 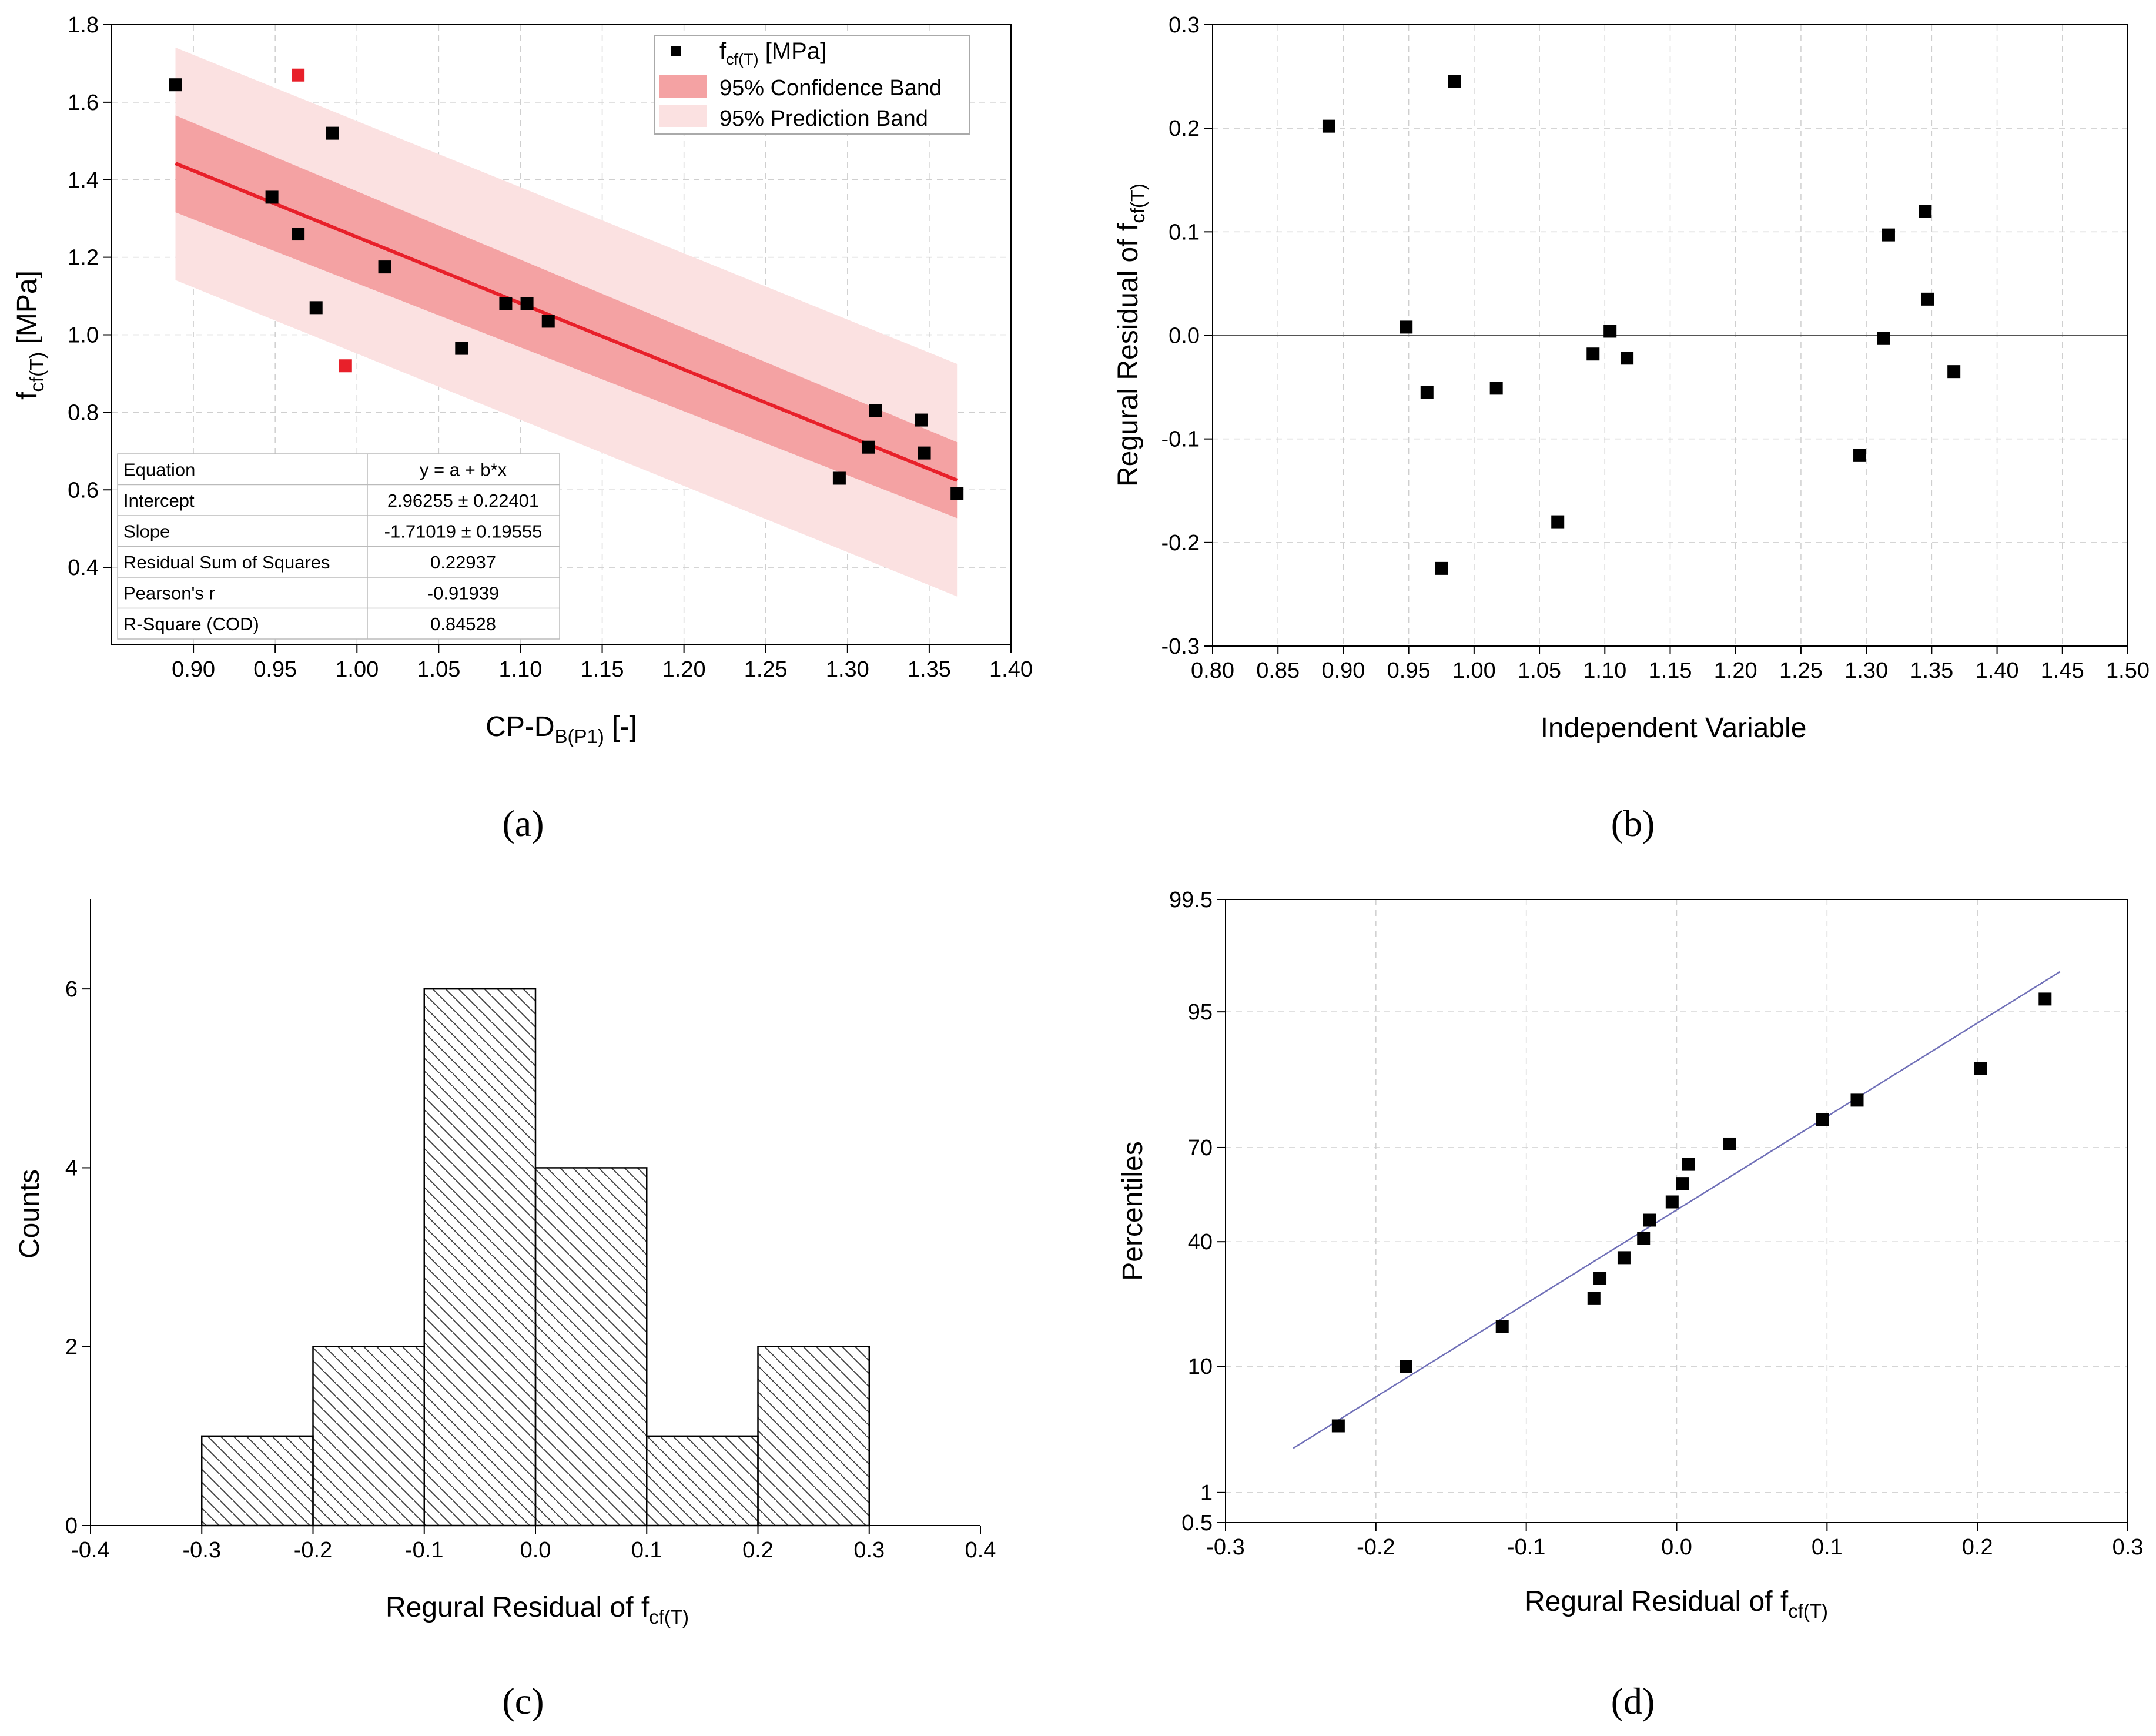 I want to click on stats-row-name: Equation, so click(x=159, y=469).